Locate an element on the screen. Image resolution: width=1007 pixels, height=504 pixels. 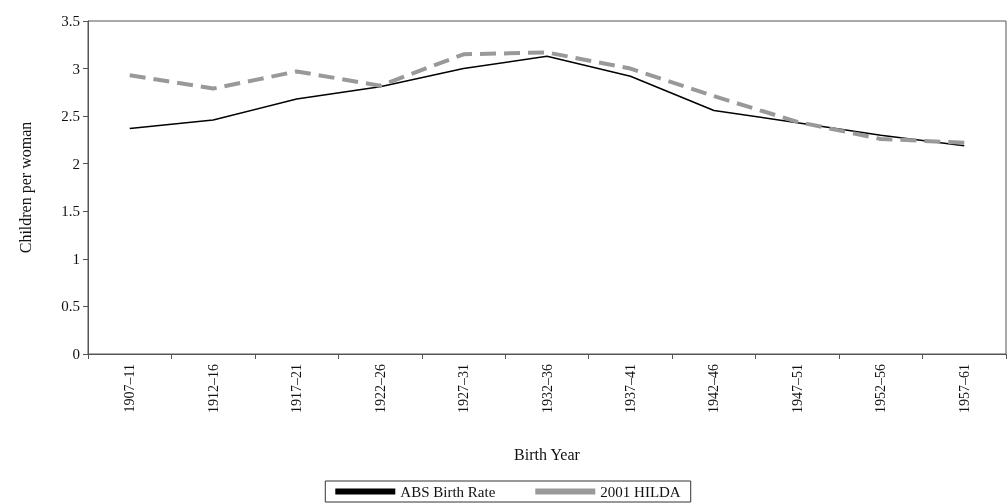
x-tick-label: 1947–51 is located at coordinates (797, 388).